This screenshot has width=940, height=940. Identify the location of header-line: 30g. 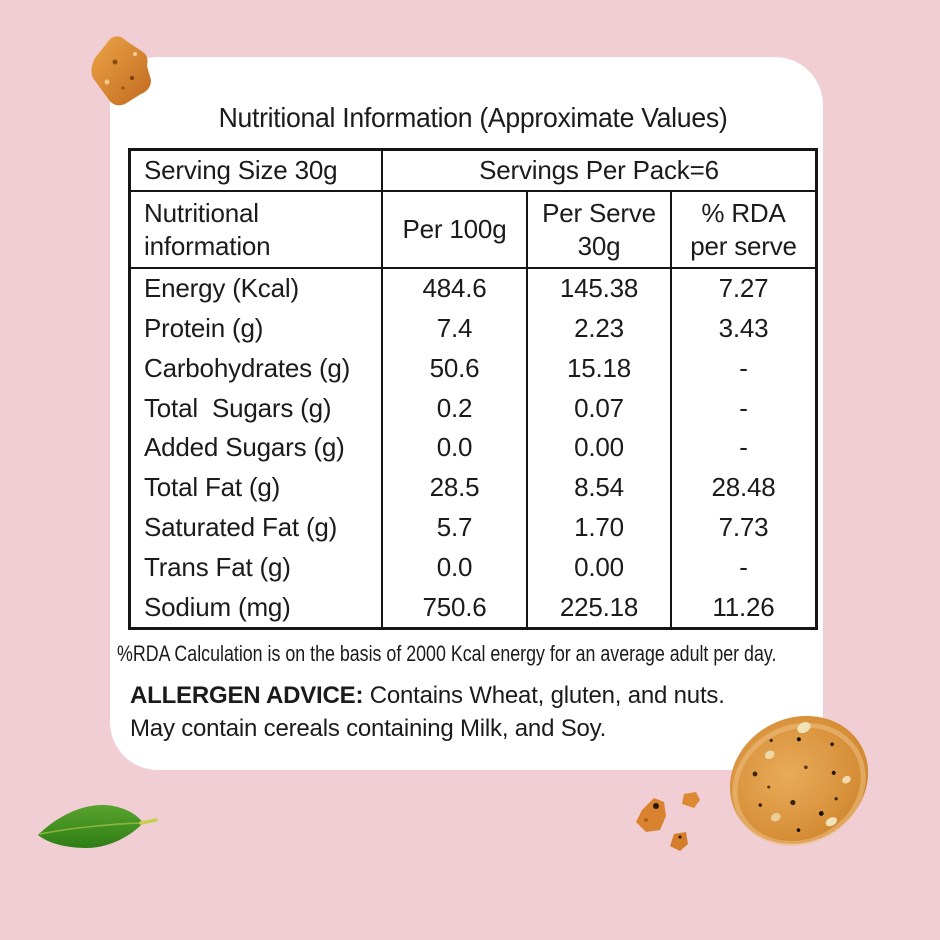
(599, 245).